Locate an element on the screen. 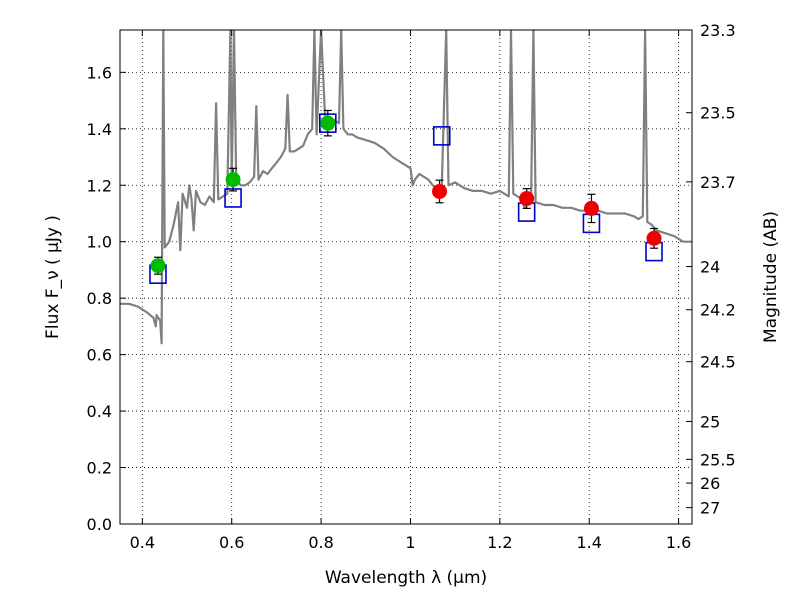 Image resolution: width=800 pixels, height=600 pixels. y-tick-label: 0.8 is located at coordinates (99, 298).